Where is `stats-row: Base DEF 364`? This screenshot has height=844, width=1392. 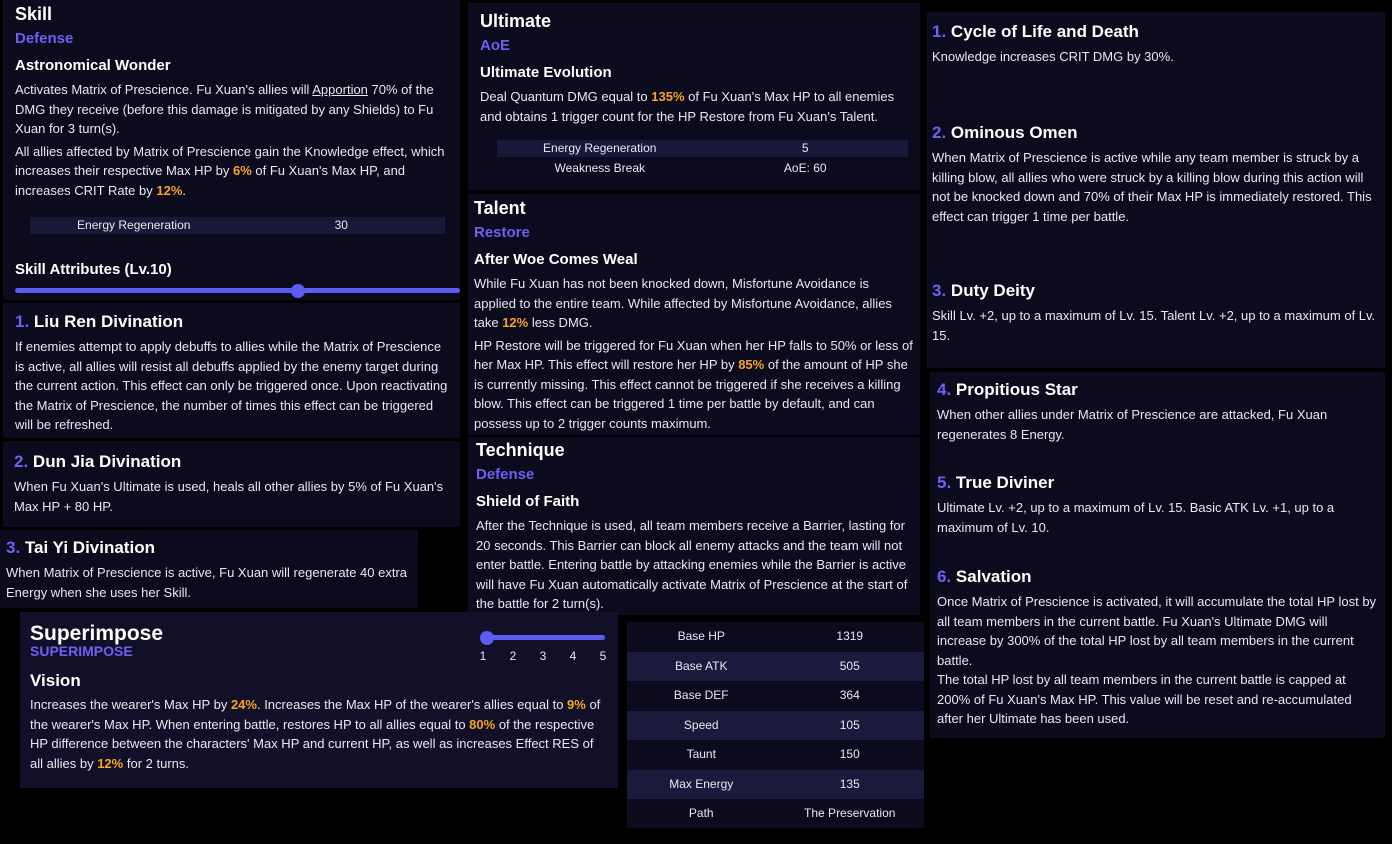 stats-row: Base DEF 364 is located at coordinates (775, 696).